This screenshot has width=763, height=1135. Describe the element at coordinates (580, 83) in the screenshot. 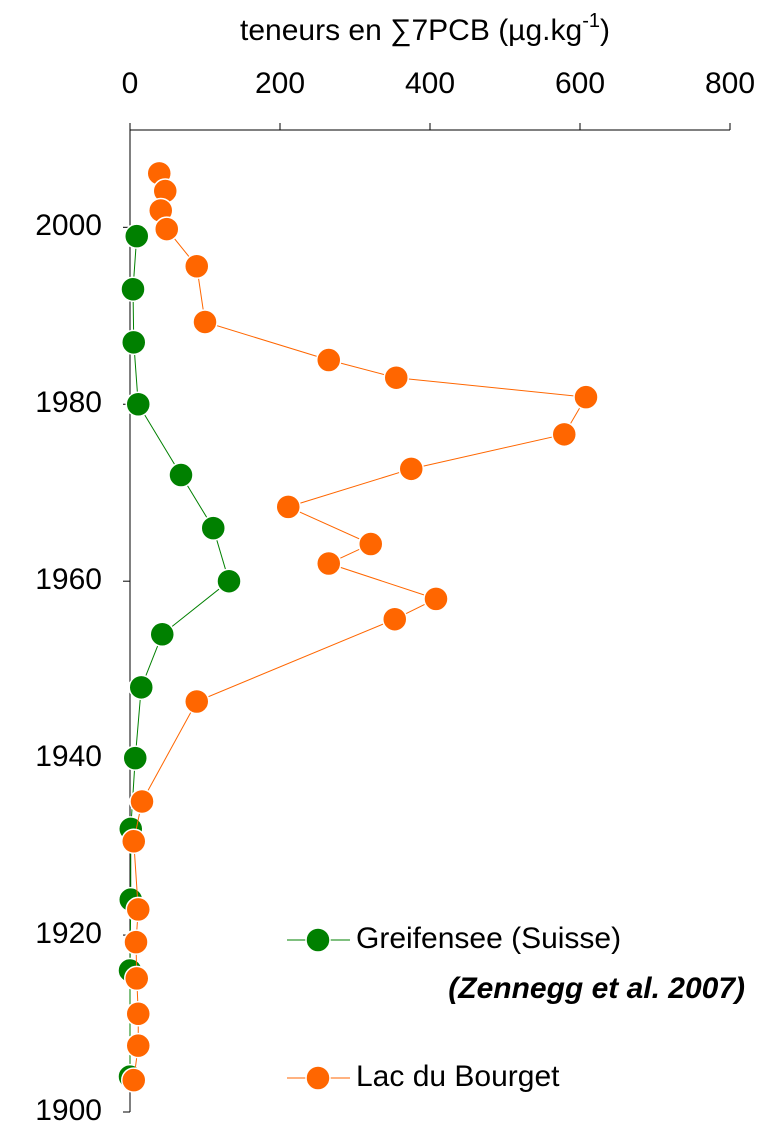

I see `x-tick-label: 600` at that location.